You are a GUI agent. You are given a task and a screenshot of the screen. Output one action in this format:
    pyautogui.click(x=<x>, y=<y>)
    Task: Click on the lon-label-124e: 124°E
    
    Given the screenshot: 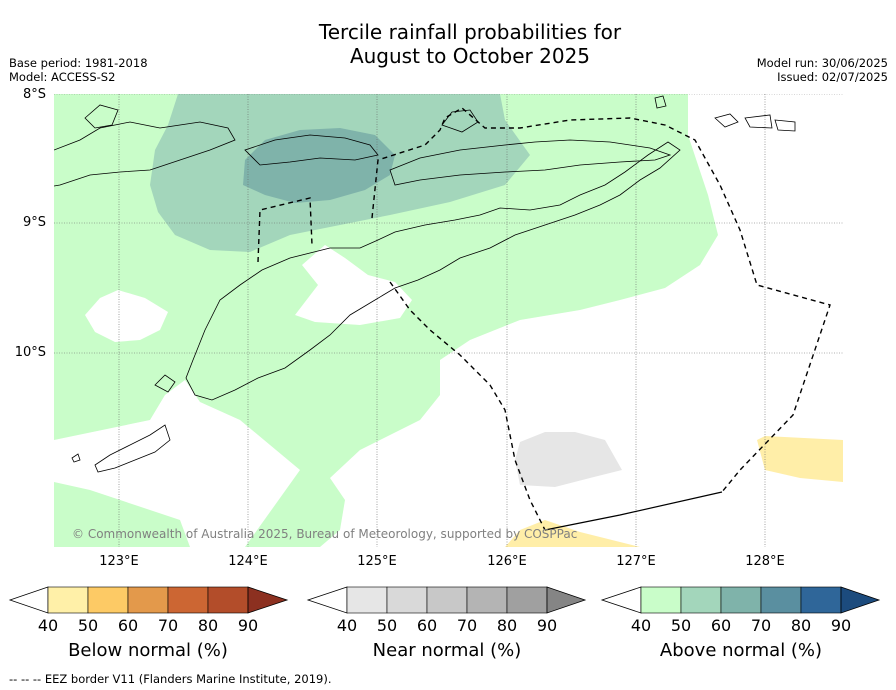 What is the action you would take?
    pyautogui.click(x=248, y=561)
    